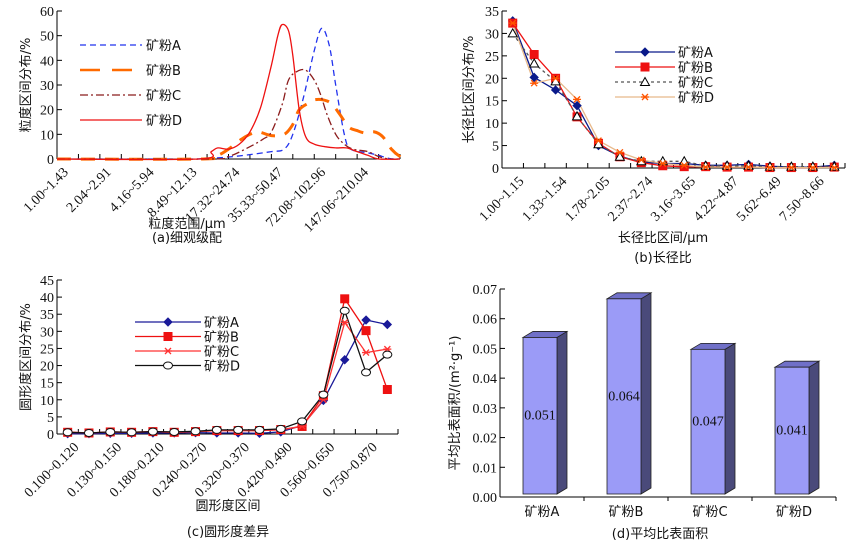 This screenshot has width=850, height=549. What do you see at coordinates (50, 160) in the screenshot?
I see `y-tick-label: 0` at bounding box center [50, 160].